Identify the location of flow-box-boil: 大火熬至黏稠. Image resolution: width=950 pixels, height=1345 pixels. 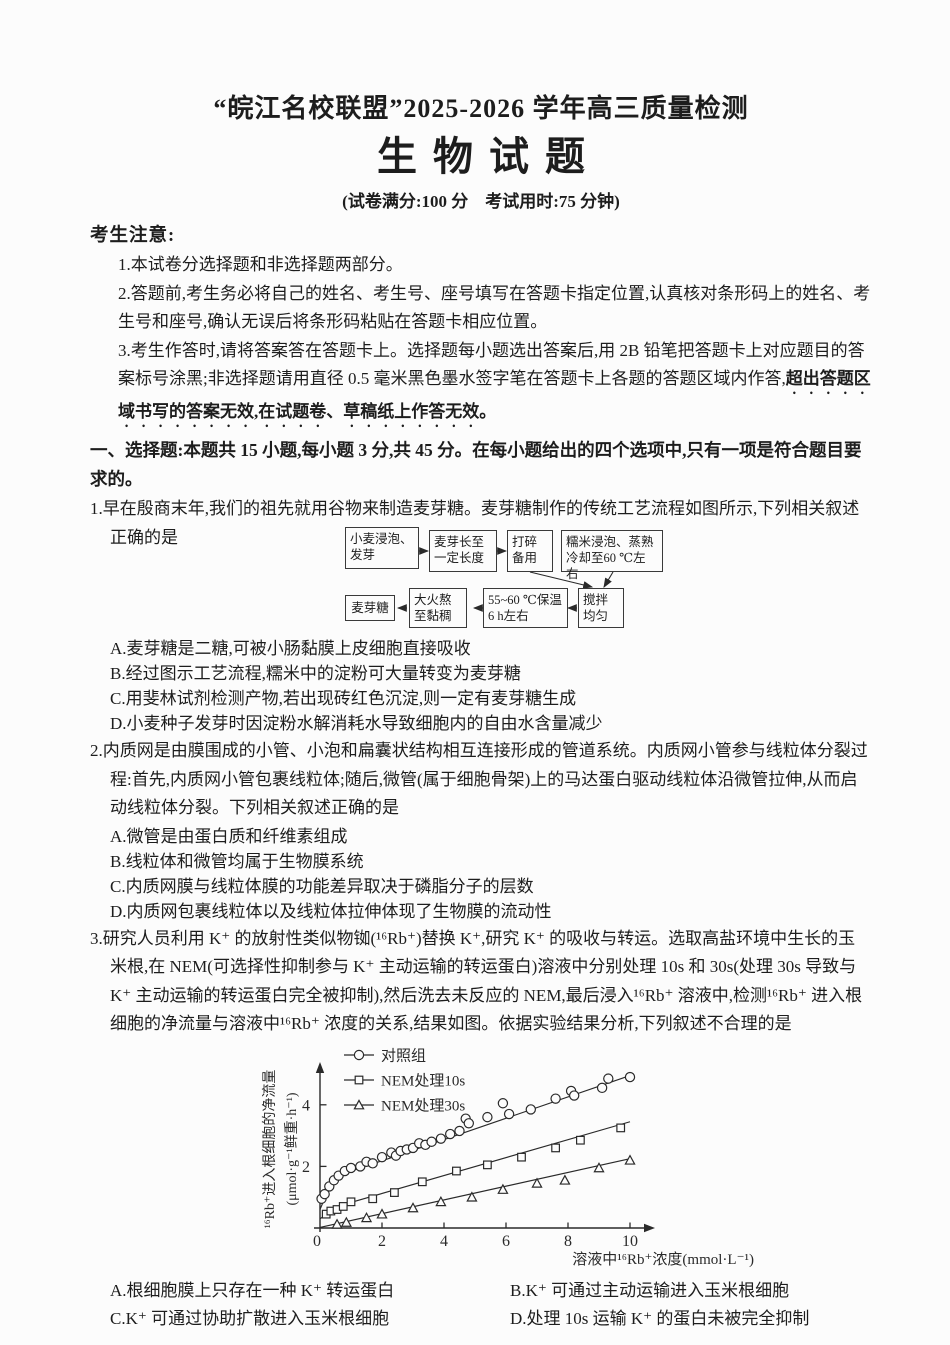
(438, 608).